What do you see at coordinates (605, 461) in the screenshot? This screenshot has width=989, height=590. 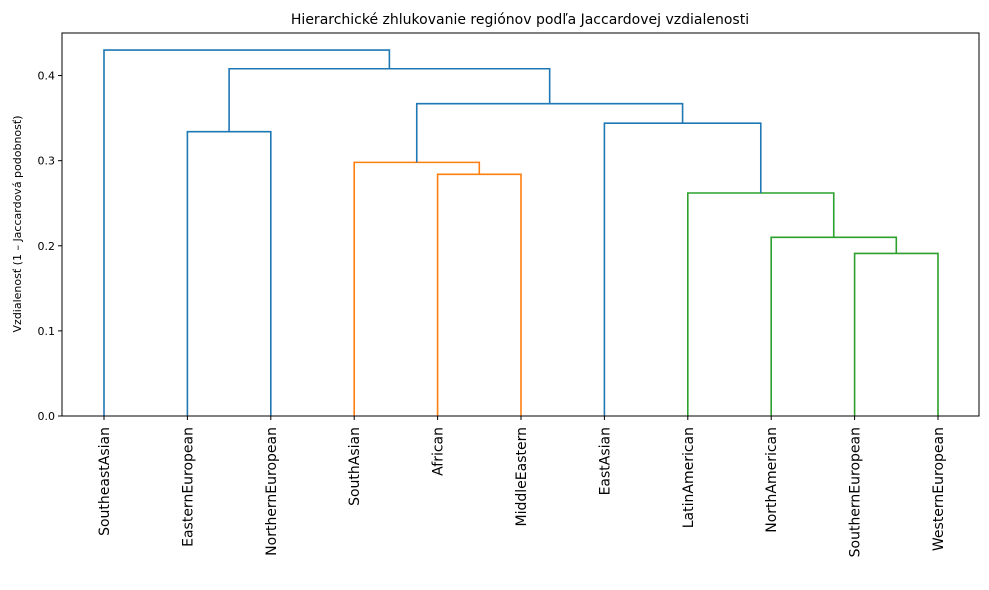 I see `leaf-label: EastAsian` at bounding box center [605, 461].